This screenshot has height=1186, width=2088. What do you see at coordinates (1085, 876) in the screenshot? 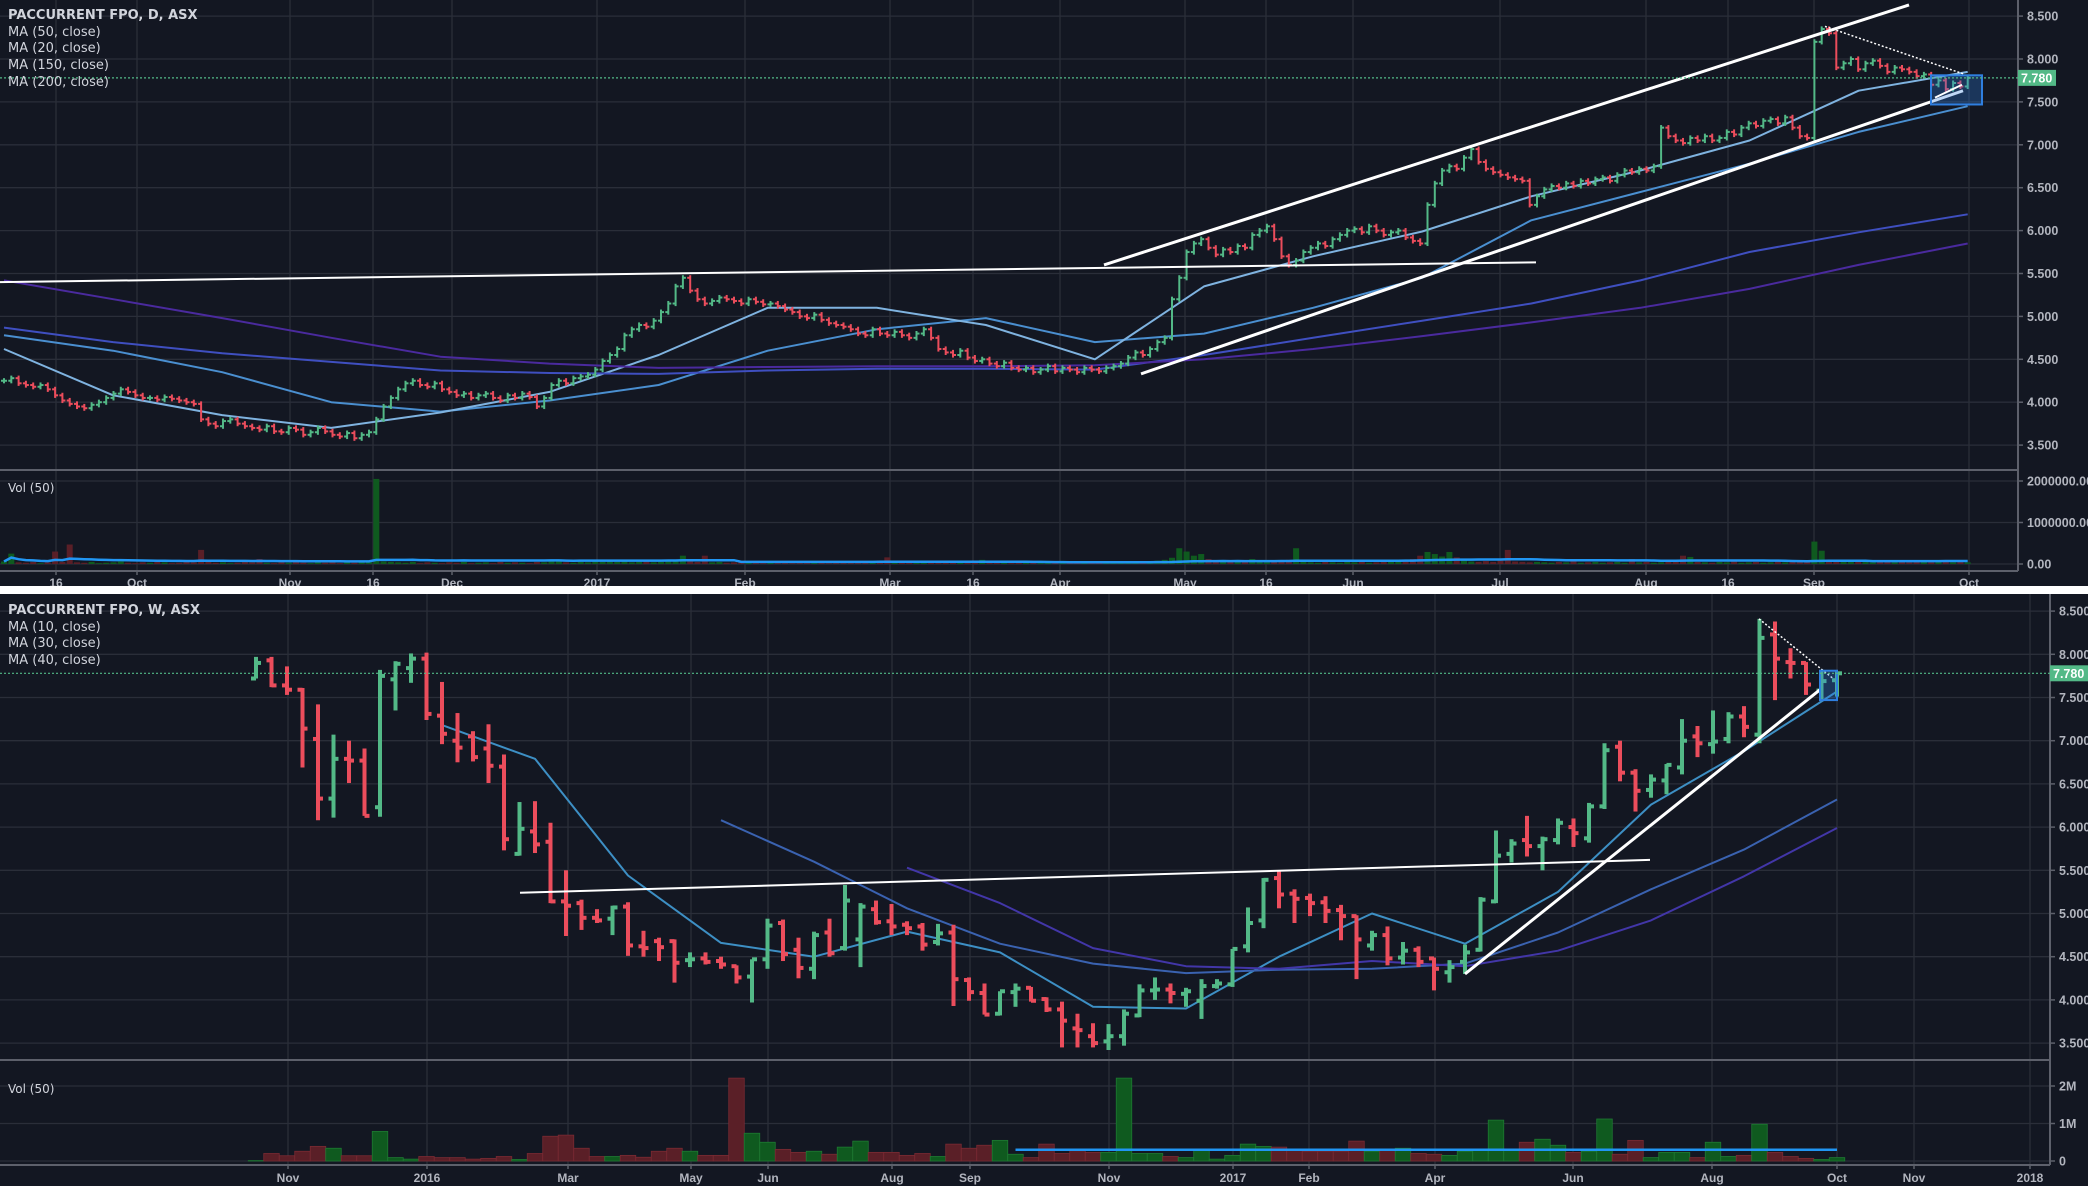
I see `horizontal-trendline` at bounding box center [1085, 876].